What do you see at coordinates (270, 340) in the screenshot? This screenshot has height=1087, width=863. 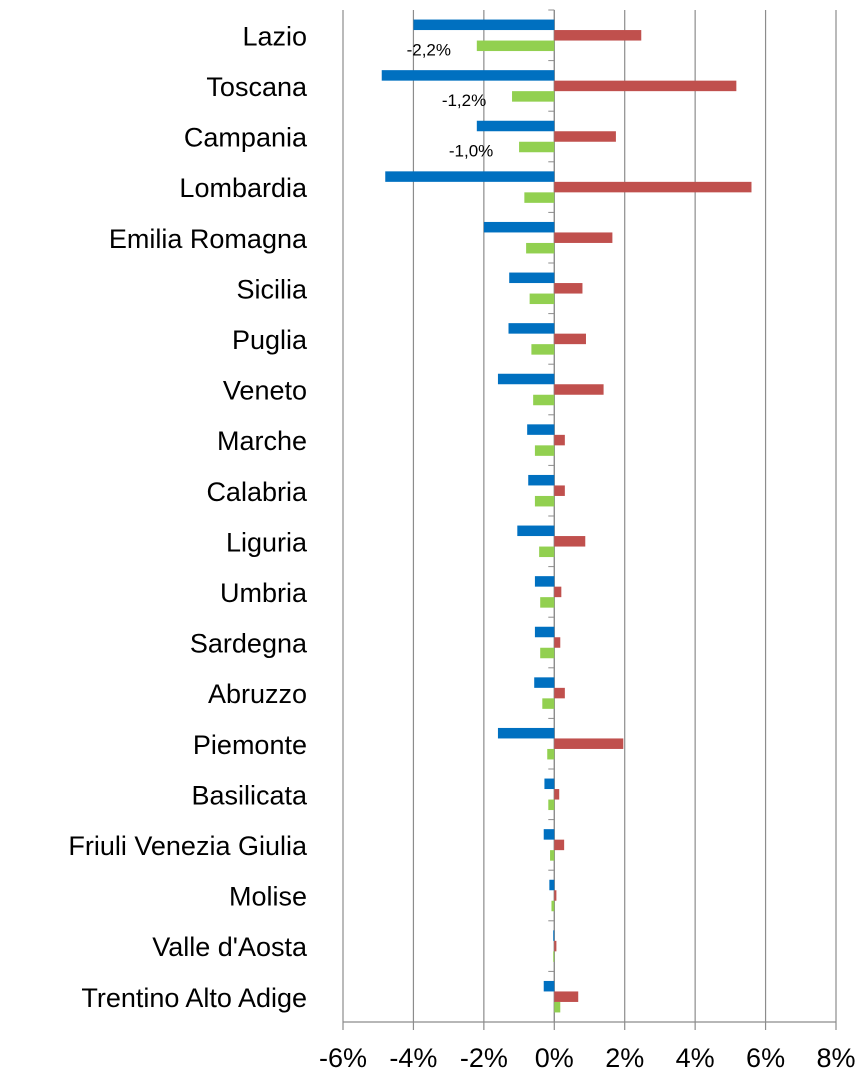 I see `y-tick-label: Puglia` at bounding box center [270, 340].